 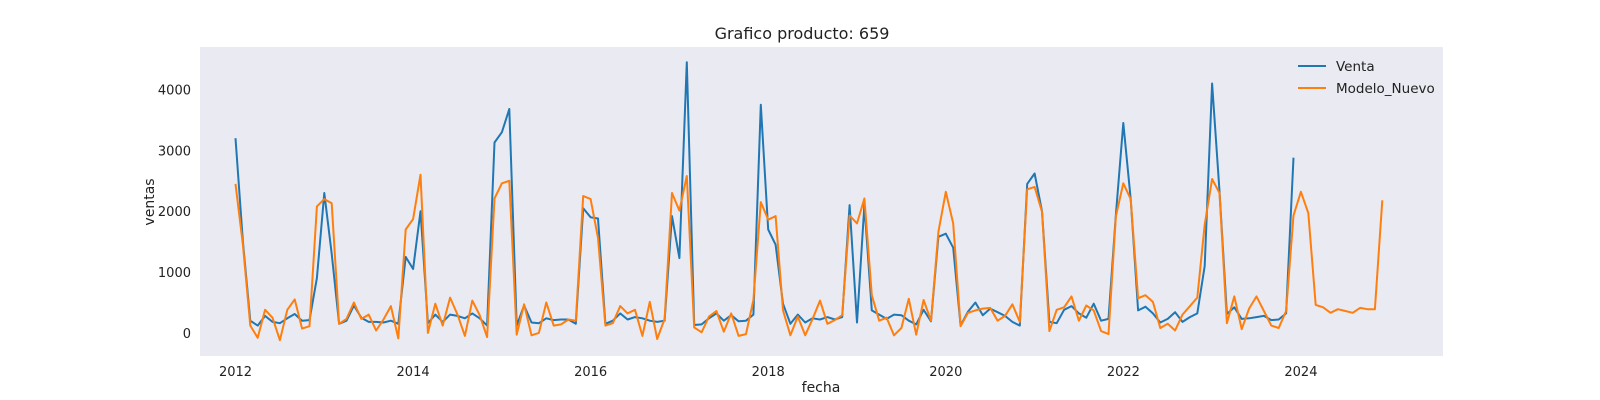 I want to click on y-tick-label: 3000, so click(x=174, y=151).